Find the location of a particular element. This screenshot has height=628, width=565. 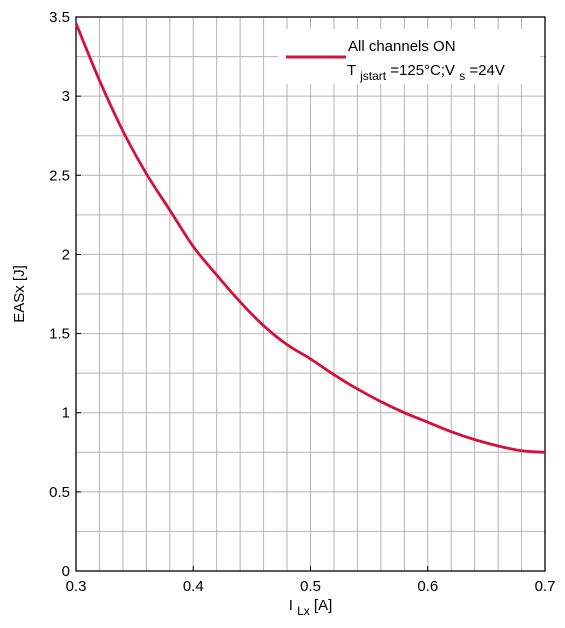

x-tick-label: 0.6 is located at coordinates (427, 586).